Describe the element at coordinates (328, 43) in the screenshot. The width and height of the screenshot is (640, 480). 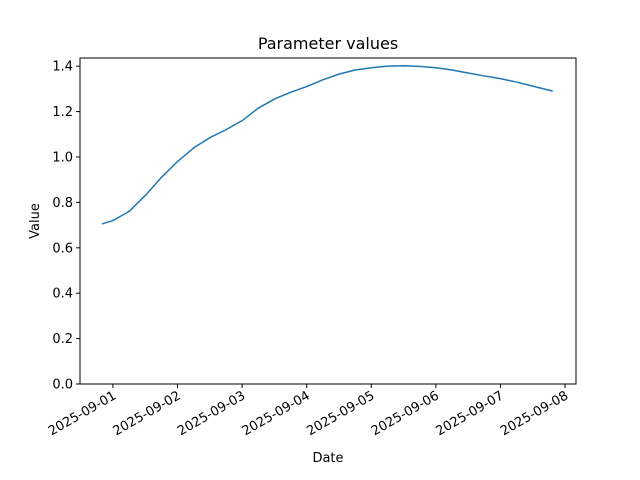
I see `chart-title: Parameter values` at that location.